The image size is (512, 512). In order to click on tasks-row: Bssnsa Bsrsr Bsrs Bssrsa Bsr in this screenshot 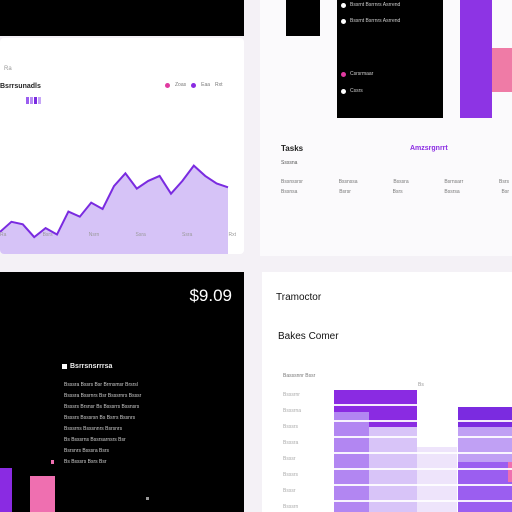, I will do `click(395, 192)`.